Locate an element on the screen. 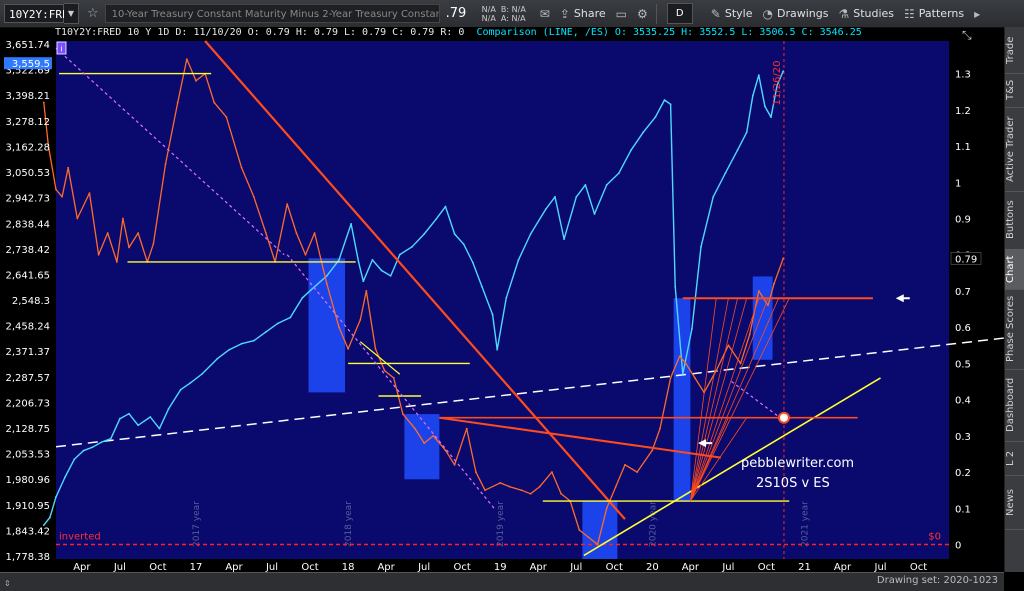 This screenshot has width=1024, height=591. comparison-flag-icon is located at coordinates (61, 48).